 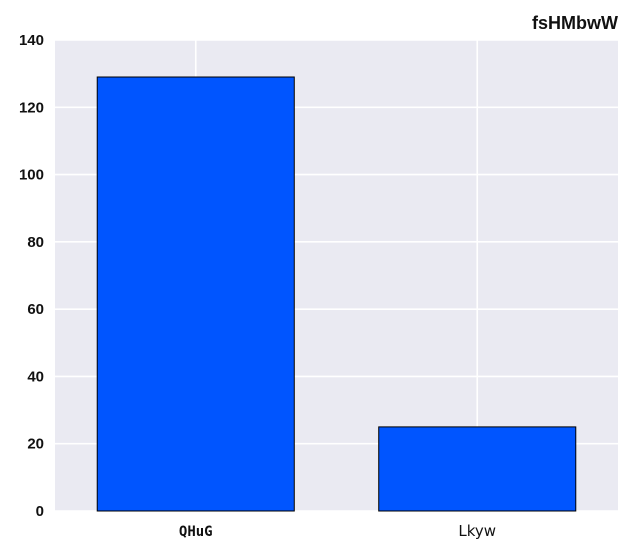 What do you see at coordinates (35, 444) in the screenshot?
I see `y-tick-label: 20` at bounding box center [35, 444].